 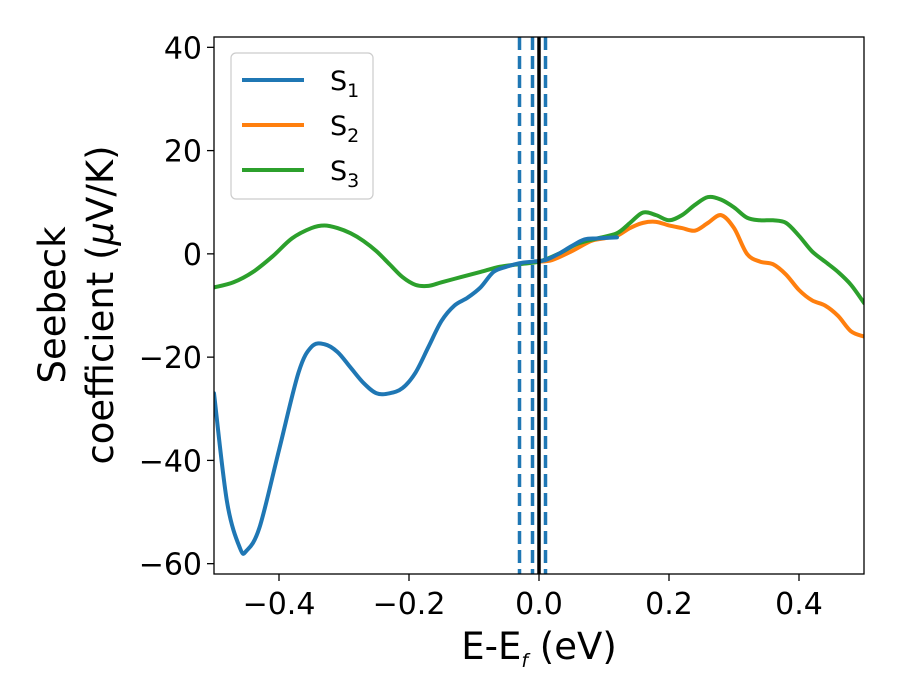 What do you see at coordinates (344, 174) in the screenshot?
I see `legend-label-s3: S3` at bounding box center [344, 174].